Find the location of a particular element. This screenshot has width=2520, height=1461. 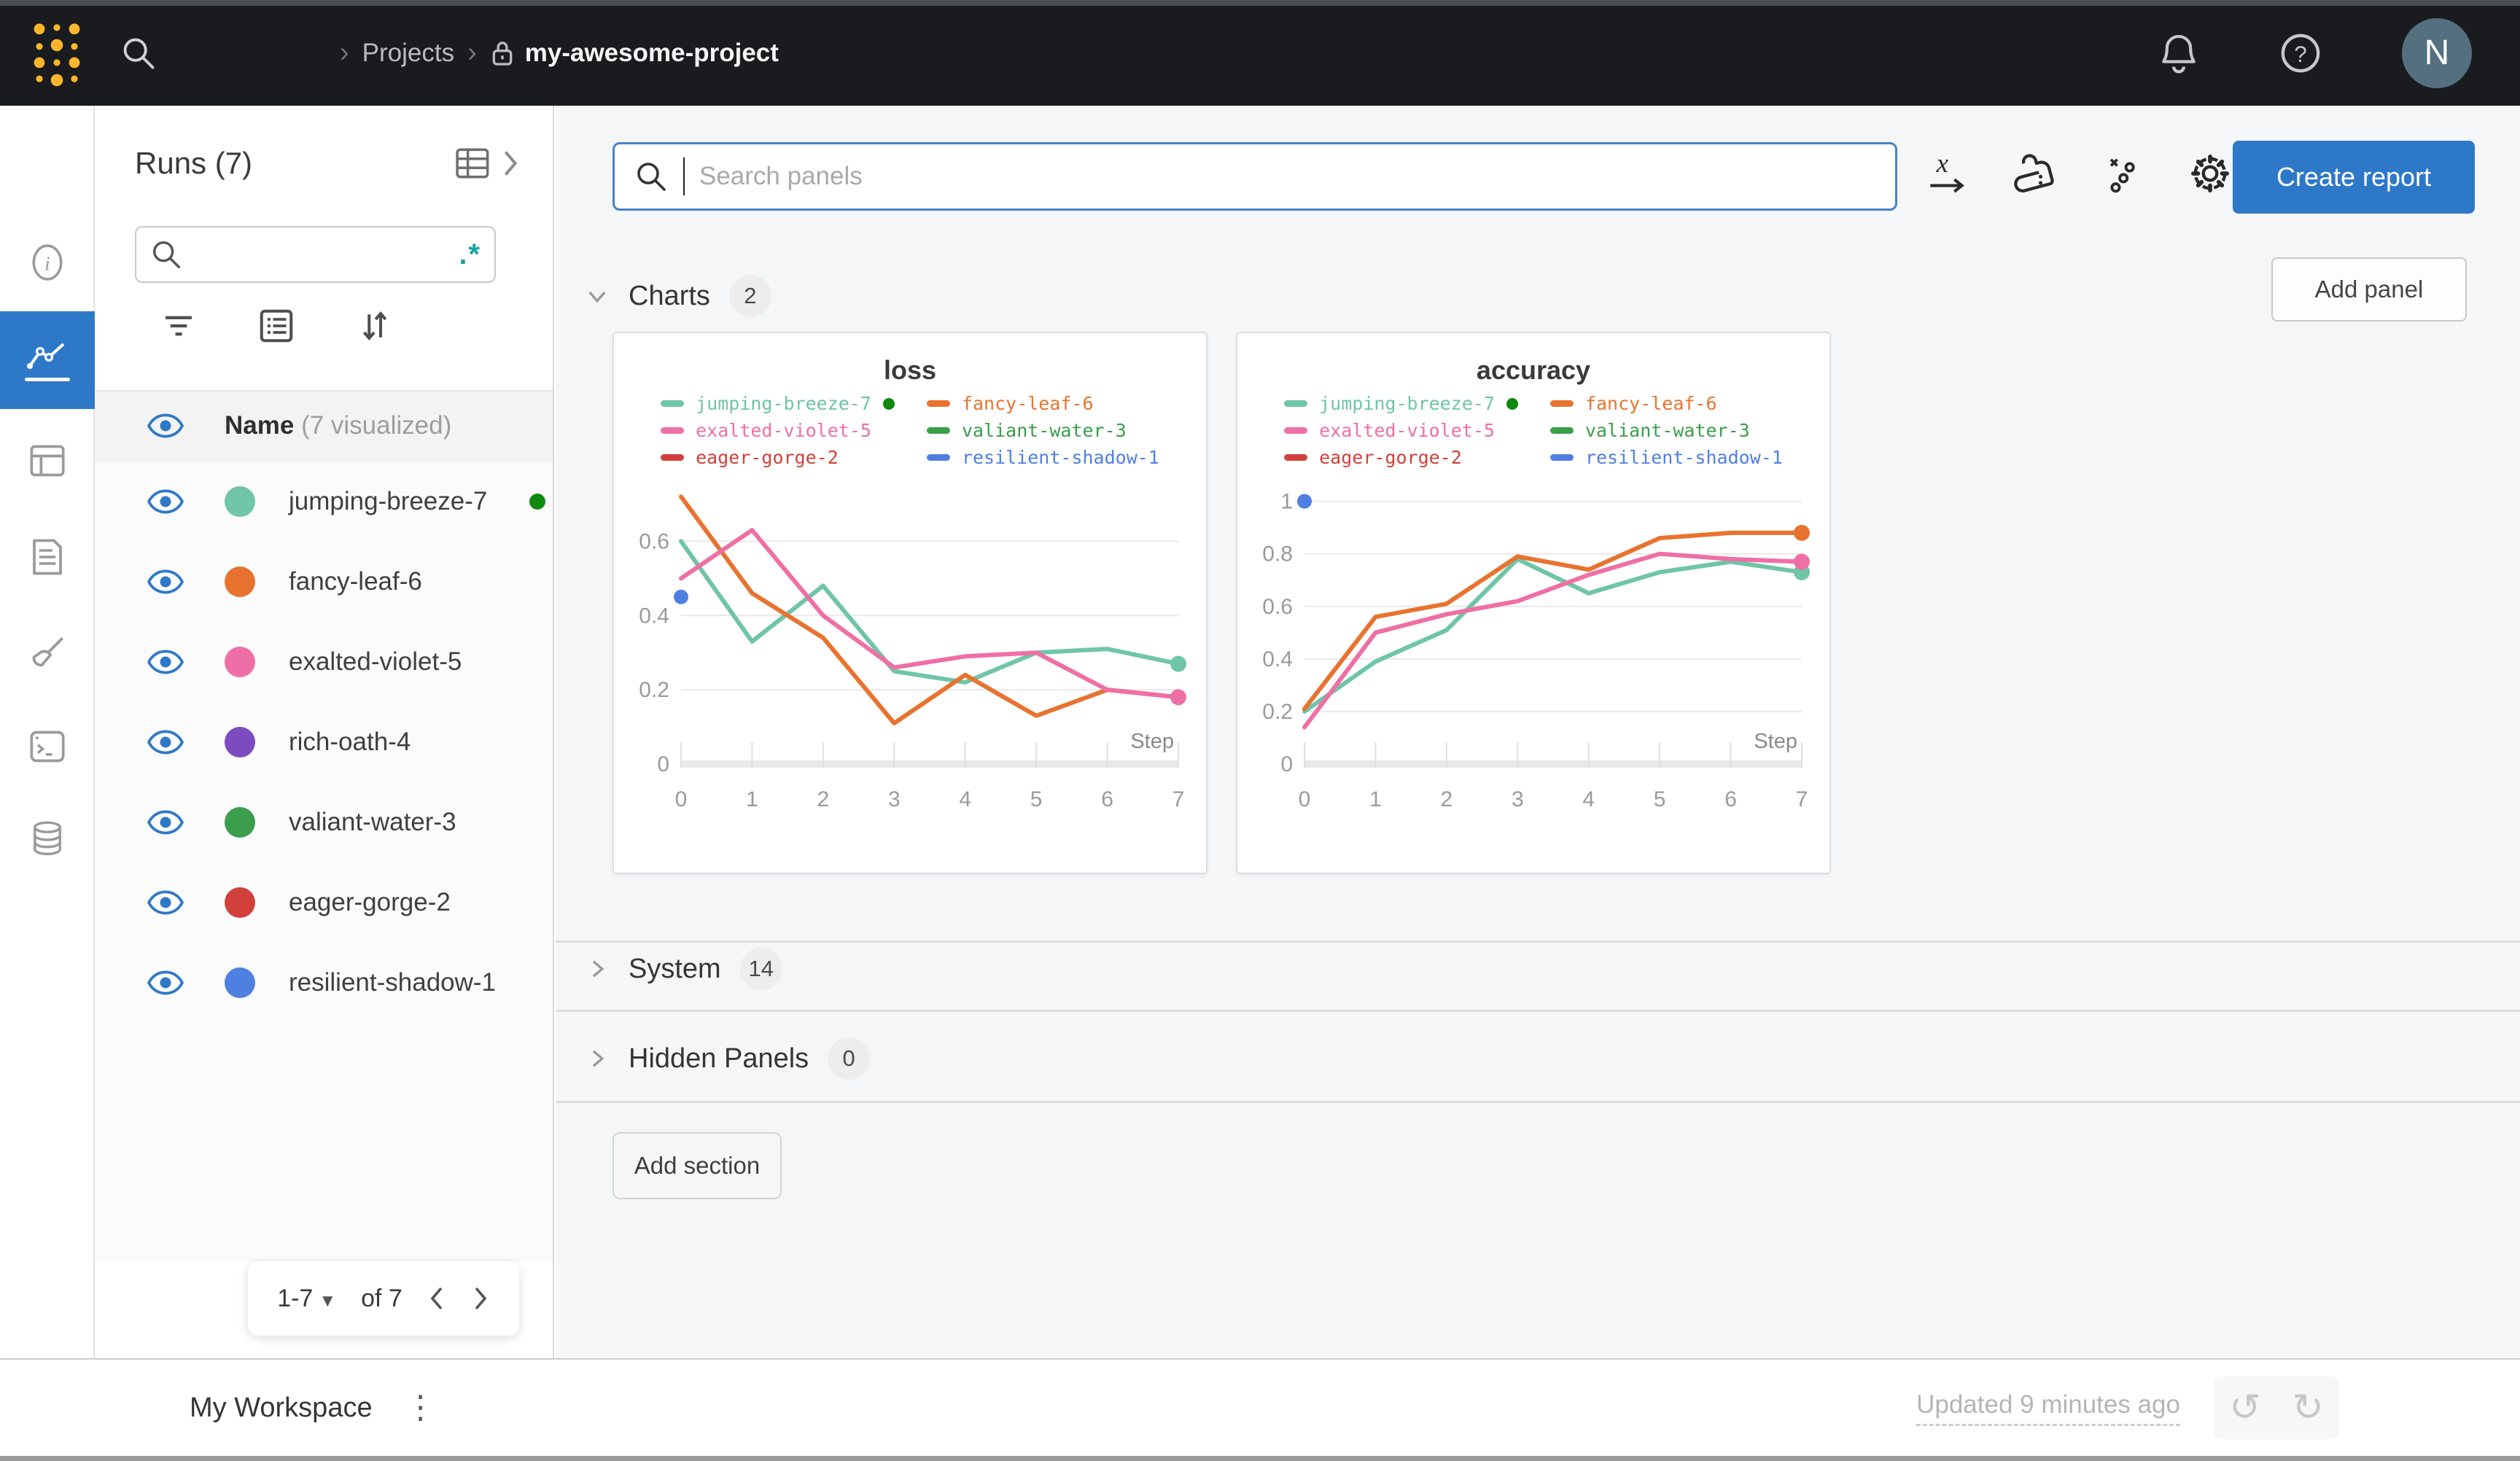

hidden-panels-section-header: Hidden Panels 0 is located at coordinates (728, 1058).